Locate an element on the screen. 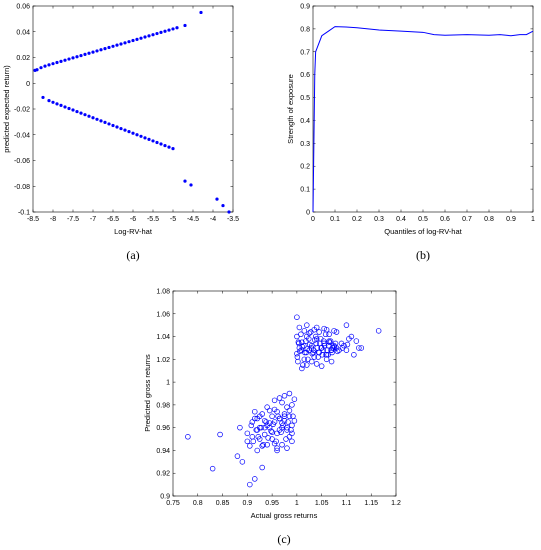  panel-a-xtick-label: -4 is located at coordinates (213, 219).